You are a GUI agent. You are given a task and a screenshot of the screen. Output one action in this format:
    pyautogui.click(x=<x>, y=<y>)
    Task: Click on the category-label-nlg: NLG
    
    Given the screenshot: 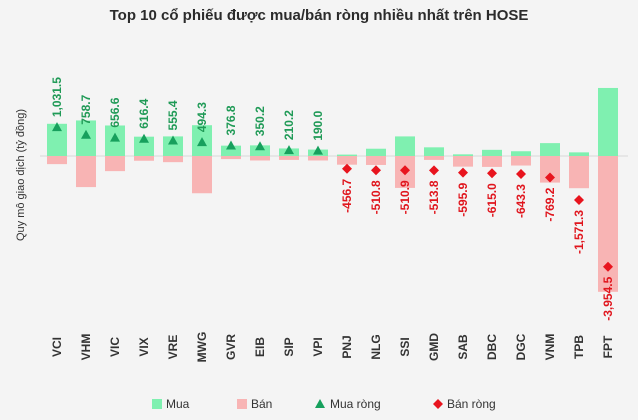 What is the action you would take?
    pyautogui.click(x=376, y=346)
    